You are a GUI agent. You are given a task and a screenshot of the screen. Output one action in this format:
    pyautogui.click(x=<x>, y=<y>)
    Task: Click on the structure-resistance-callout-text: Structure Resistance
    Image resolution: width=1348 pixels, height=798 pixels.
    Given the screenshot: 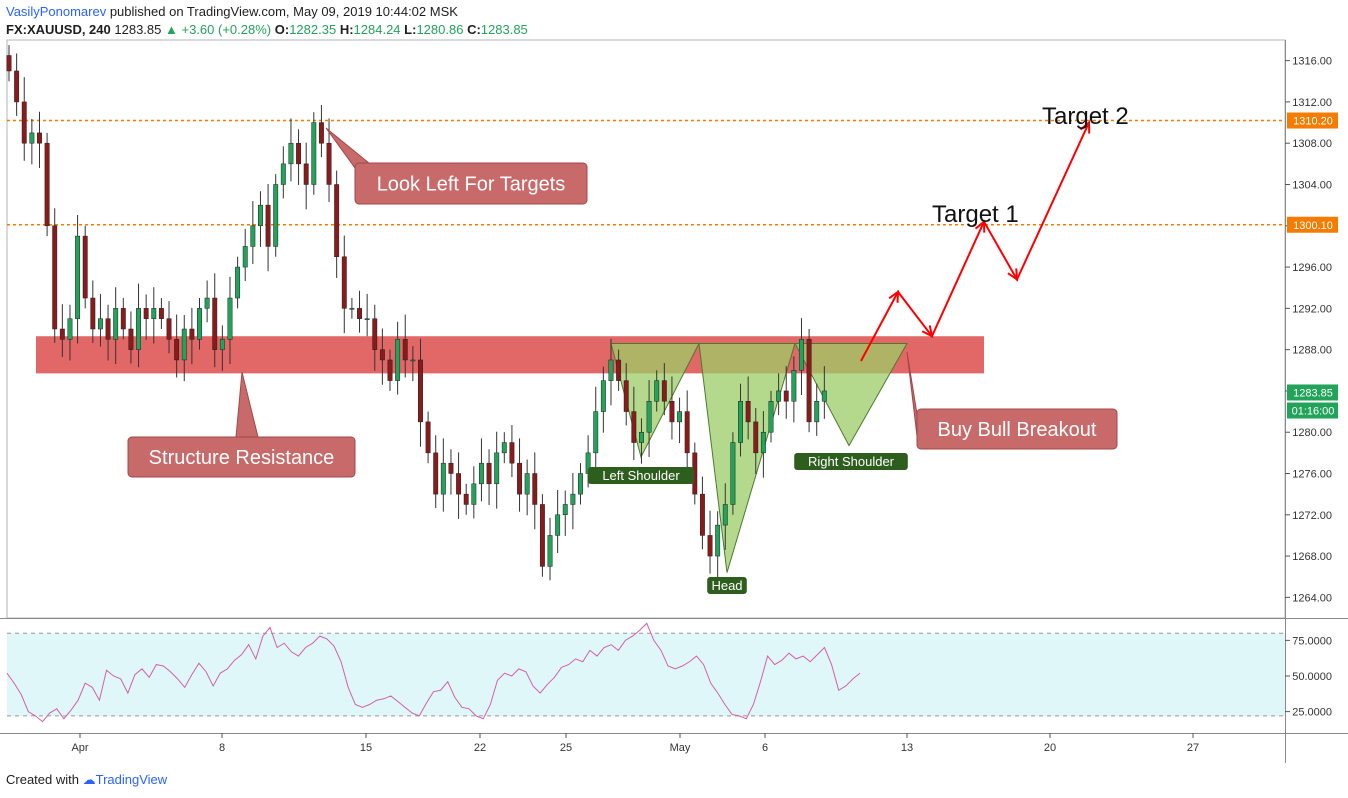 What is the action you would take?
    pyautogui.click(x=242, y=458)
    